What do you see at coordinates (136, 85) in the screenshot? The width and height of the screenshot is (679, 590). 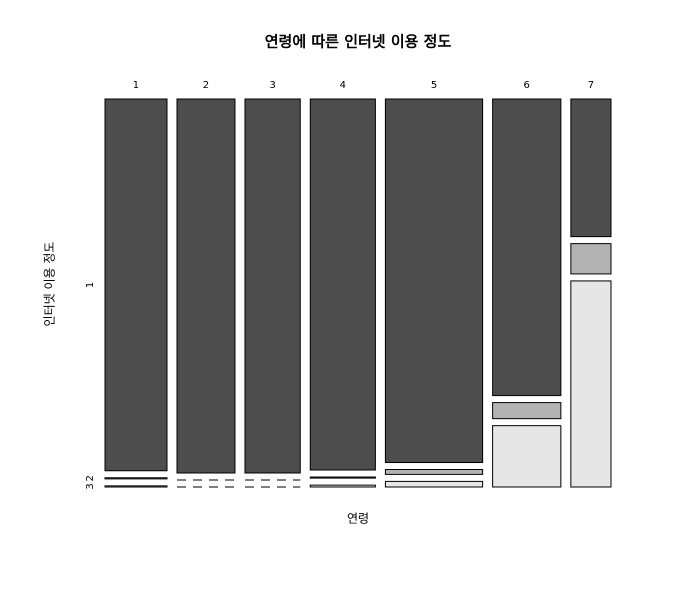 I see `x-tick-label: 1` at bounding box center [136, 85].